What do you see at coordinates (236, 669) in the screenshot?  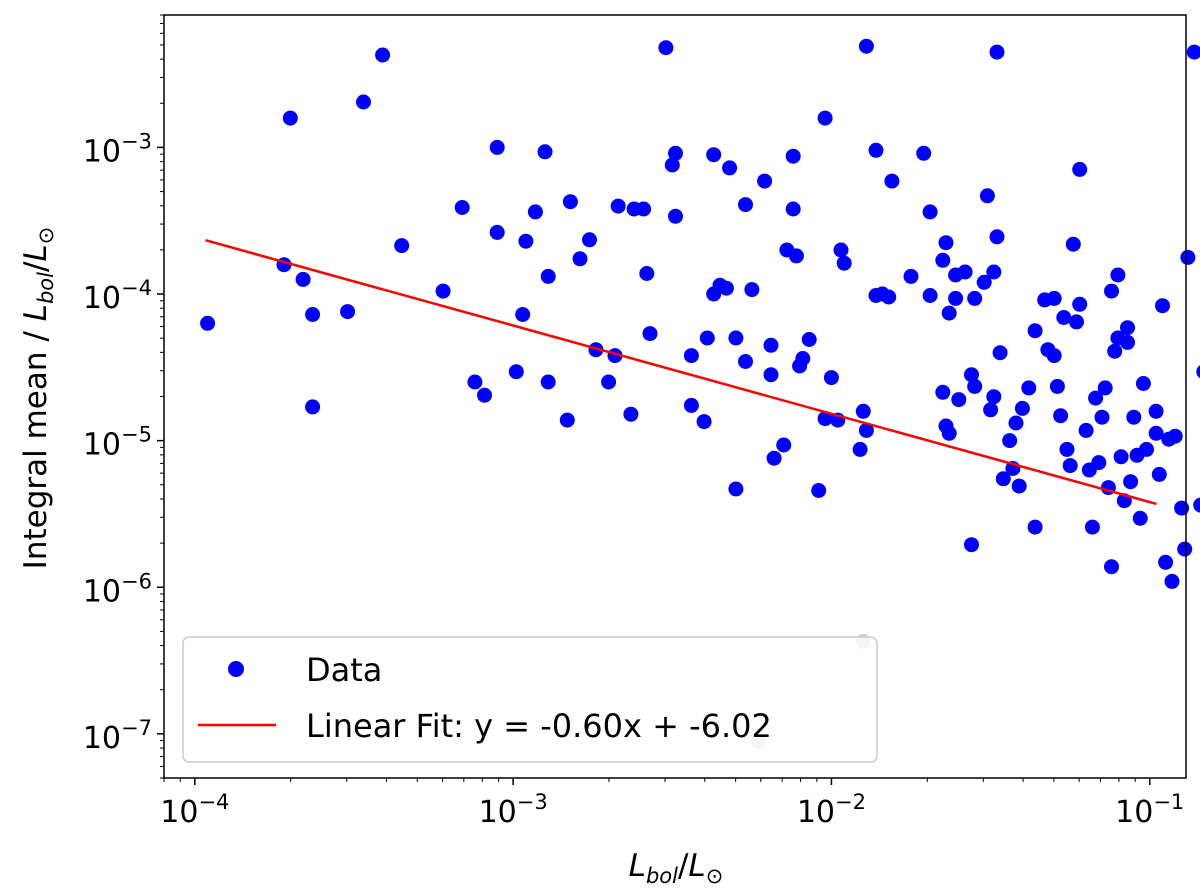 I see `legend-marker-data` at bounding box center [236, 669].